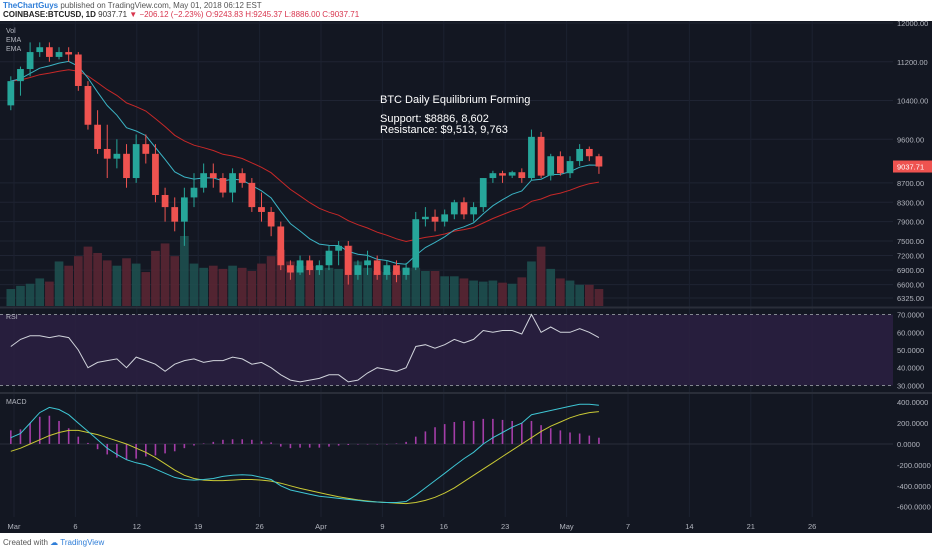 The height and width of the screenshot is (550, 932). What do you see at coordinates (910, 202) in the screenshot?
I see `price-tick-label: 8300.00` at bounding box center [910, 202].